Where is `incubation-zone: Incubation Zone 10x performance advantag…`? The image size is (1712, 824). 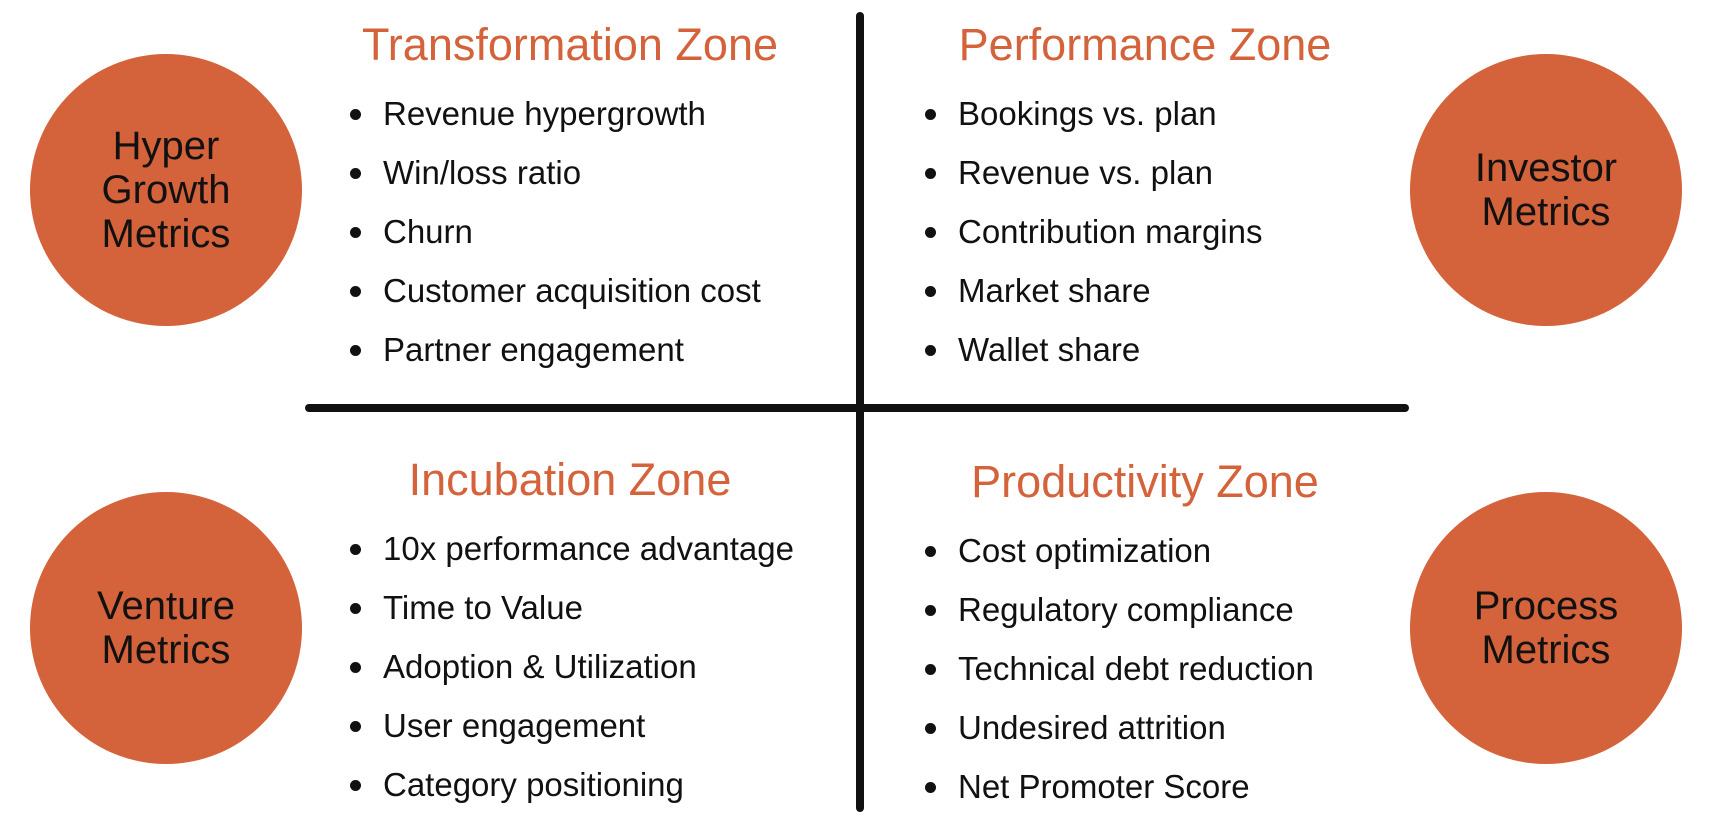
incubation-zone: Incubation Zone 10x performance advantag… is located at coordinates (570, 633).